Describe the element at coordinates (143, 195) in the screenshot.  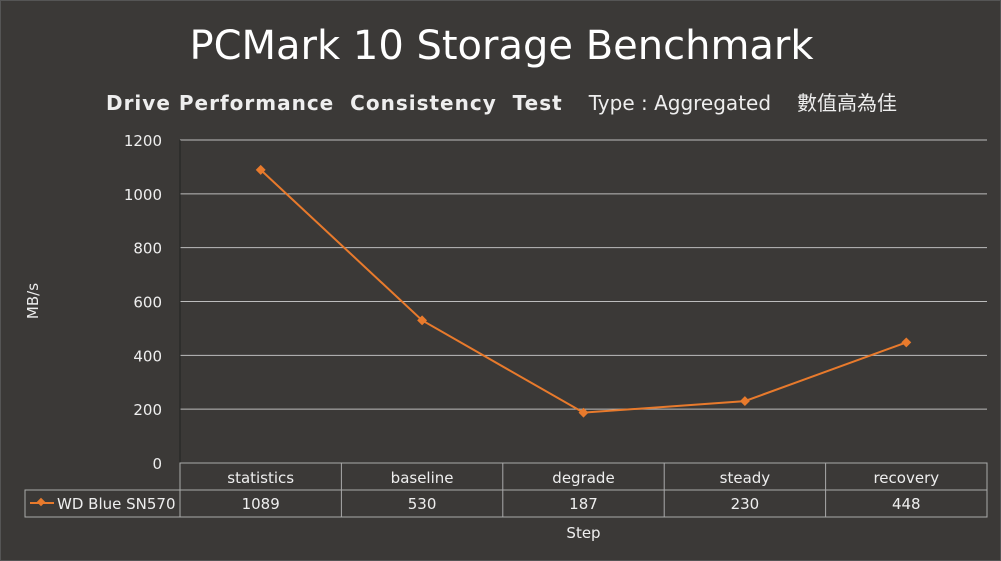
I see `y-tick-label: 1000` at that location.